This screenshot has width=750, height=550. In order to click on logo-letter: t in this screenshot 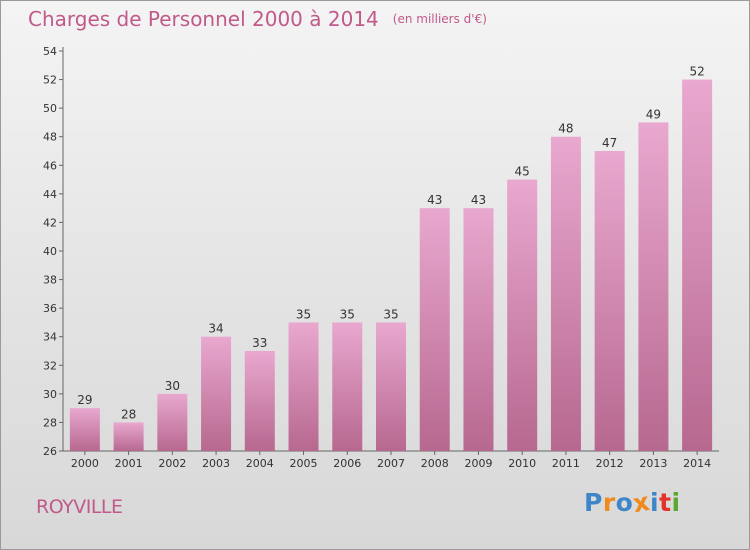, I will do `click(665, 502)`.